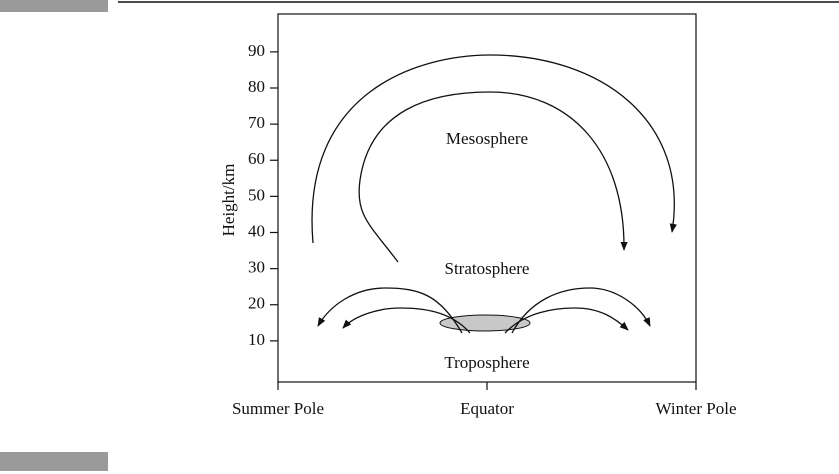  I want to click on y-tick-label: 40, so click(256, 230).